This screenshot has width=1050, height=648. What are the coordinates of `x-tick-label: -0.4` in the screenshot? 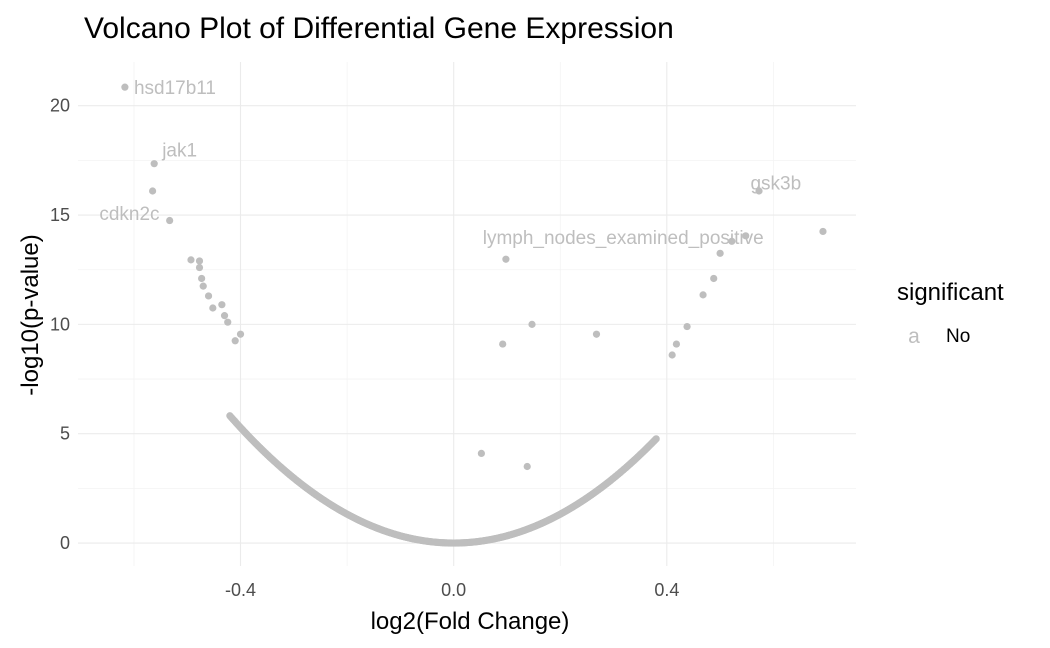 It's located at (240, 590).